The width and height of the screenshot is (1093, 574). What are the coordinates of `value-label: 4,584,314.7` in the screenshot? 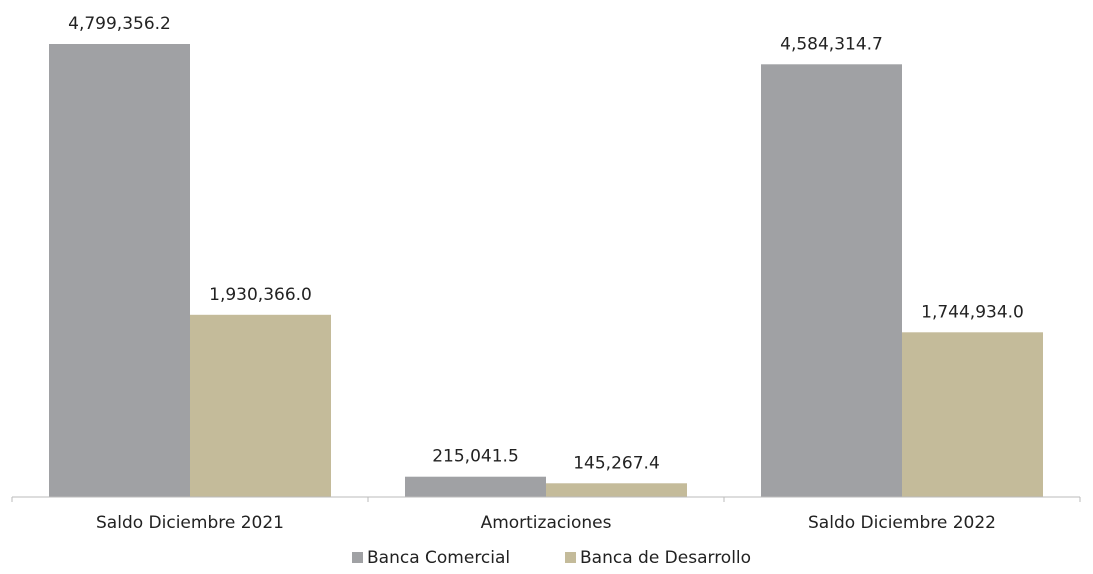 It's located at (831, 44).